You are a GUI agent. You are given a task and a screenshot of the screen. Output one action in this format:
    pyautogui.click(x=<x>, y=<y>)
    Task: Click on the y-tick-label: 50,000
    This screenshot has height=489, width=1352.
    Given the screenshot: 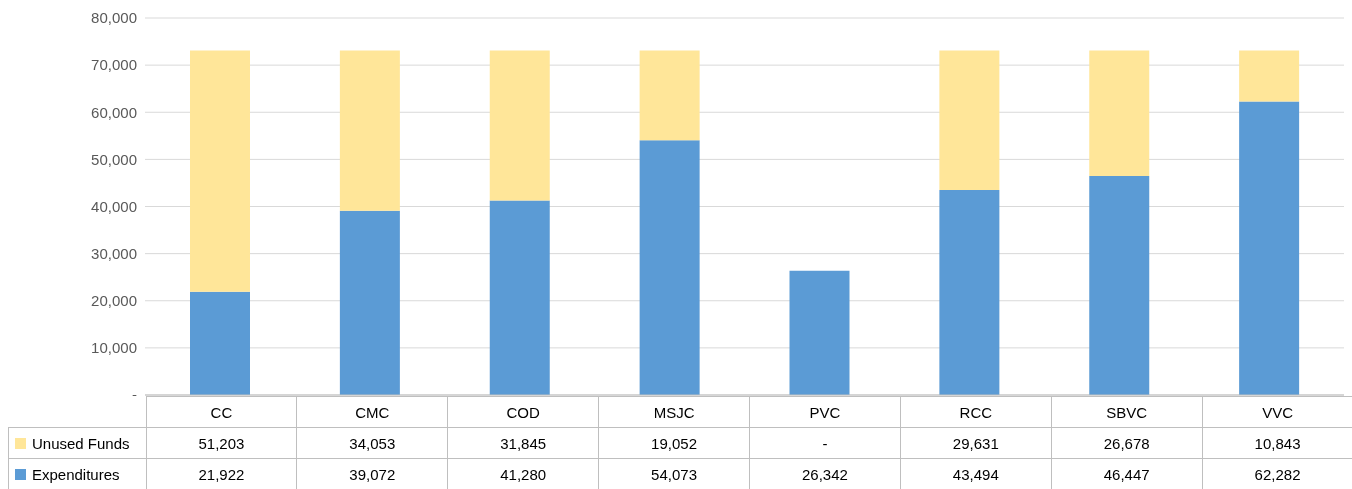 What is the action you would take?
    pyautogui.click(x=114, y=159)
    